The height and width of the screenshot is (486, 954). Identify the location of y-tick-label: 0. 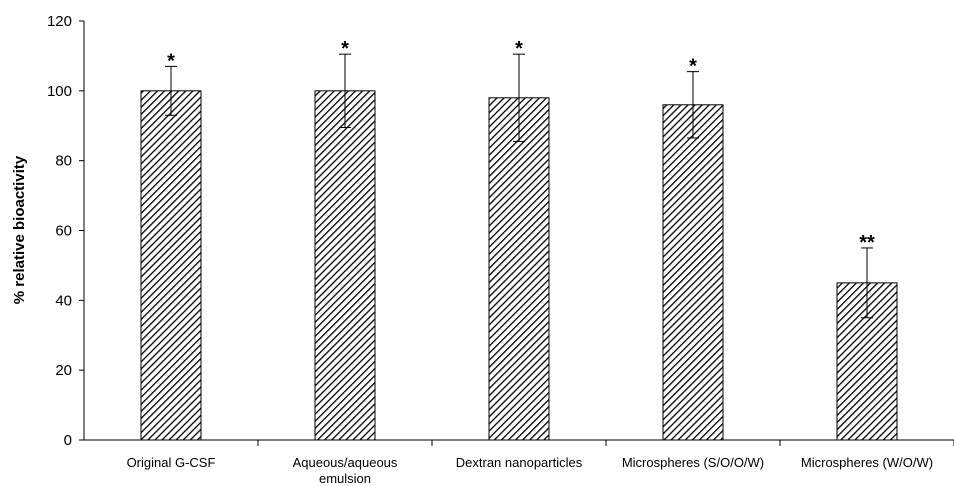
(68, 440).